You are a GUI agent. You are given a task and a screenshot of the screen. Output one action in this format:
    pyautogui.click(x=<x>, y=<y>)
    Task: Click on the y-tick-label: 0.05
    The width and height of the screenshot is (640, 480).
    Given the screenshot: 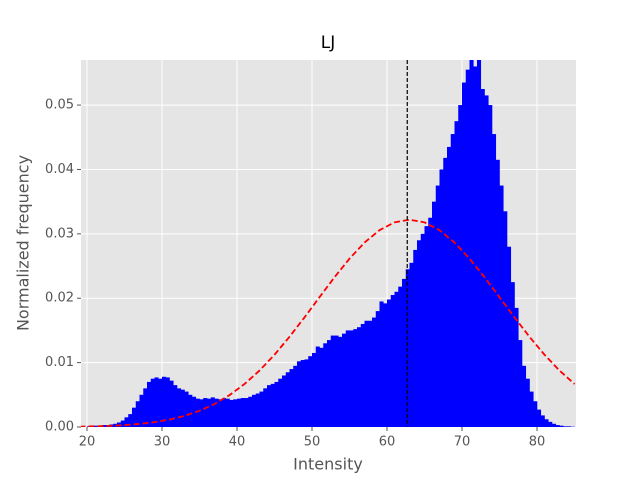 What is the action you would take?
    pyautogui.click(x=59, y=105)
    